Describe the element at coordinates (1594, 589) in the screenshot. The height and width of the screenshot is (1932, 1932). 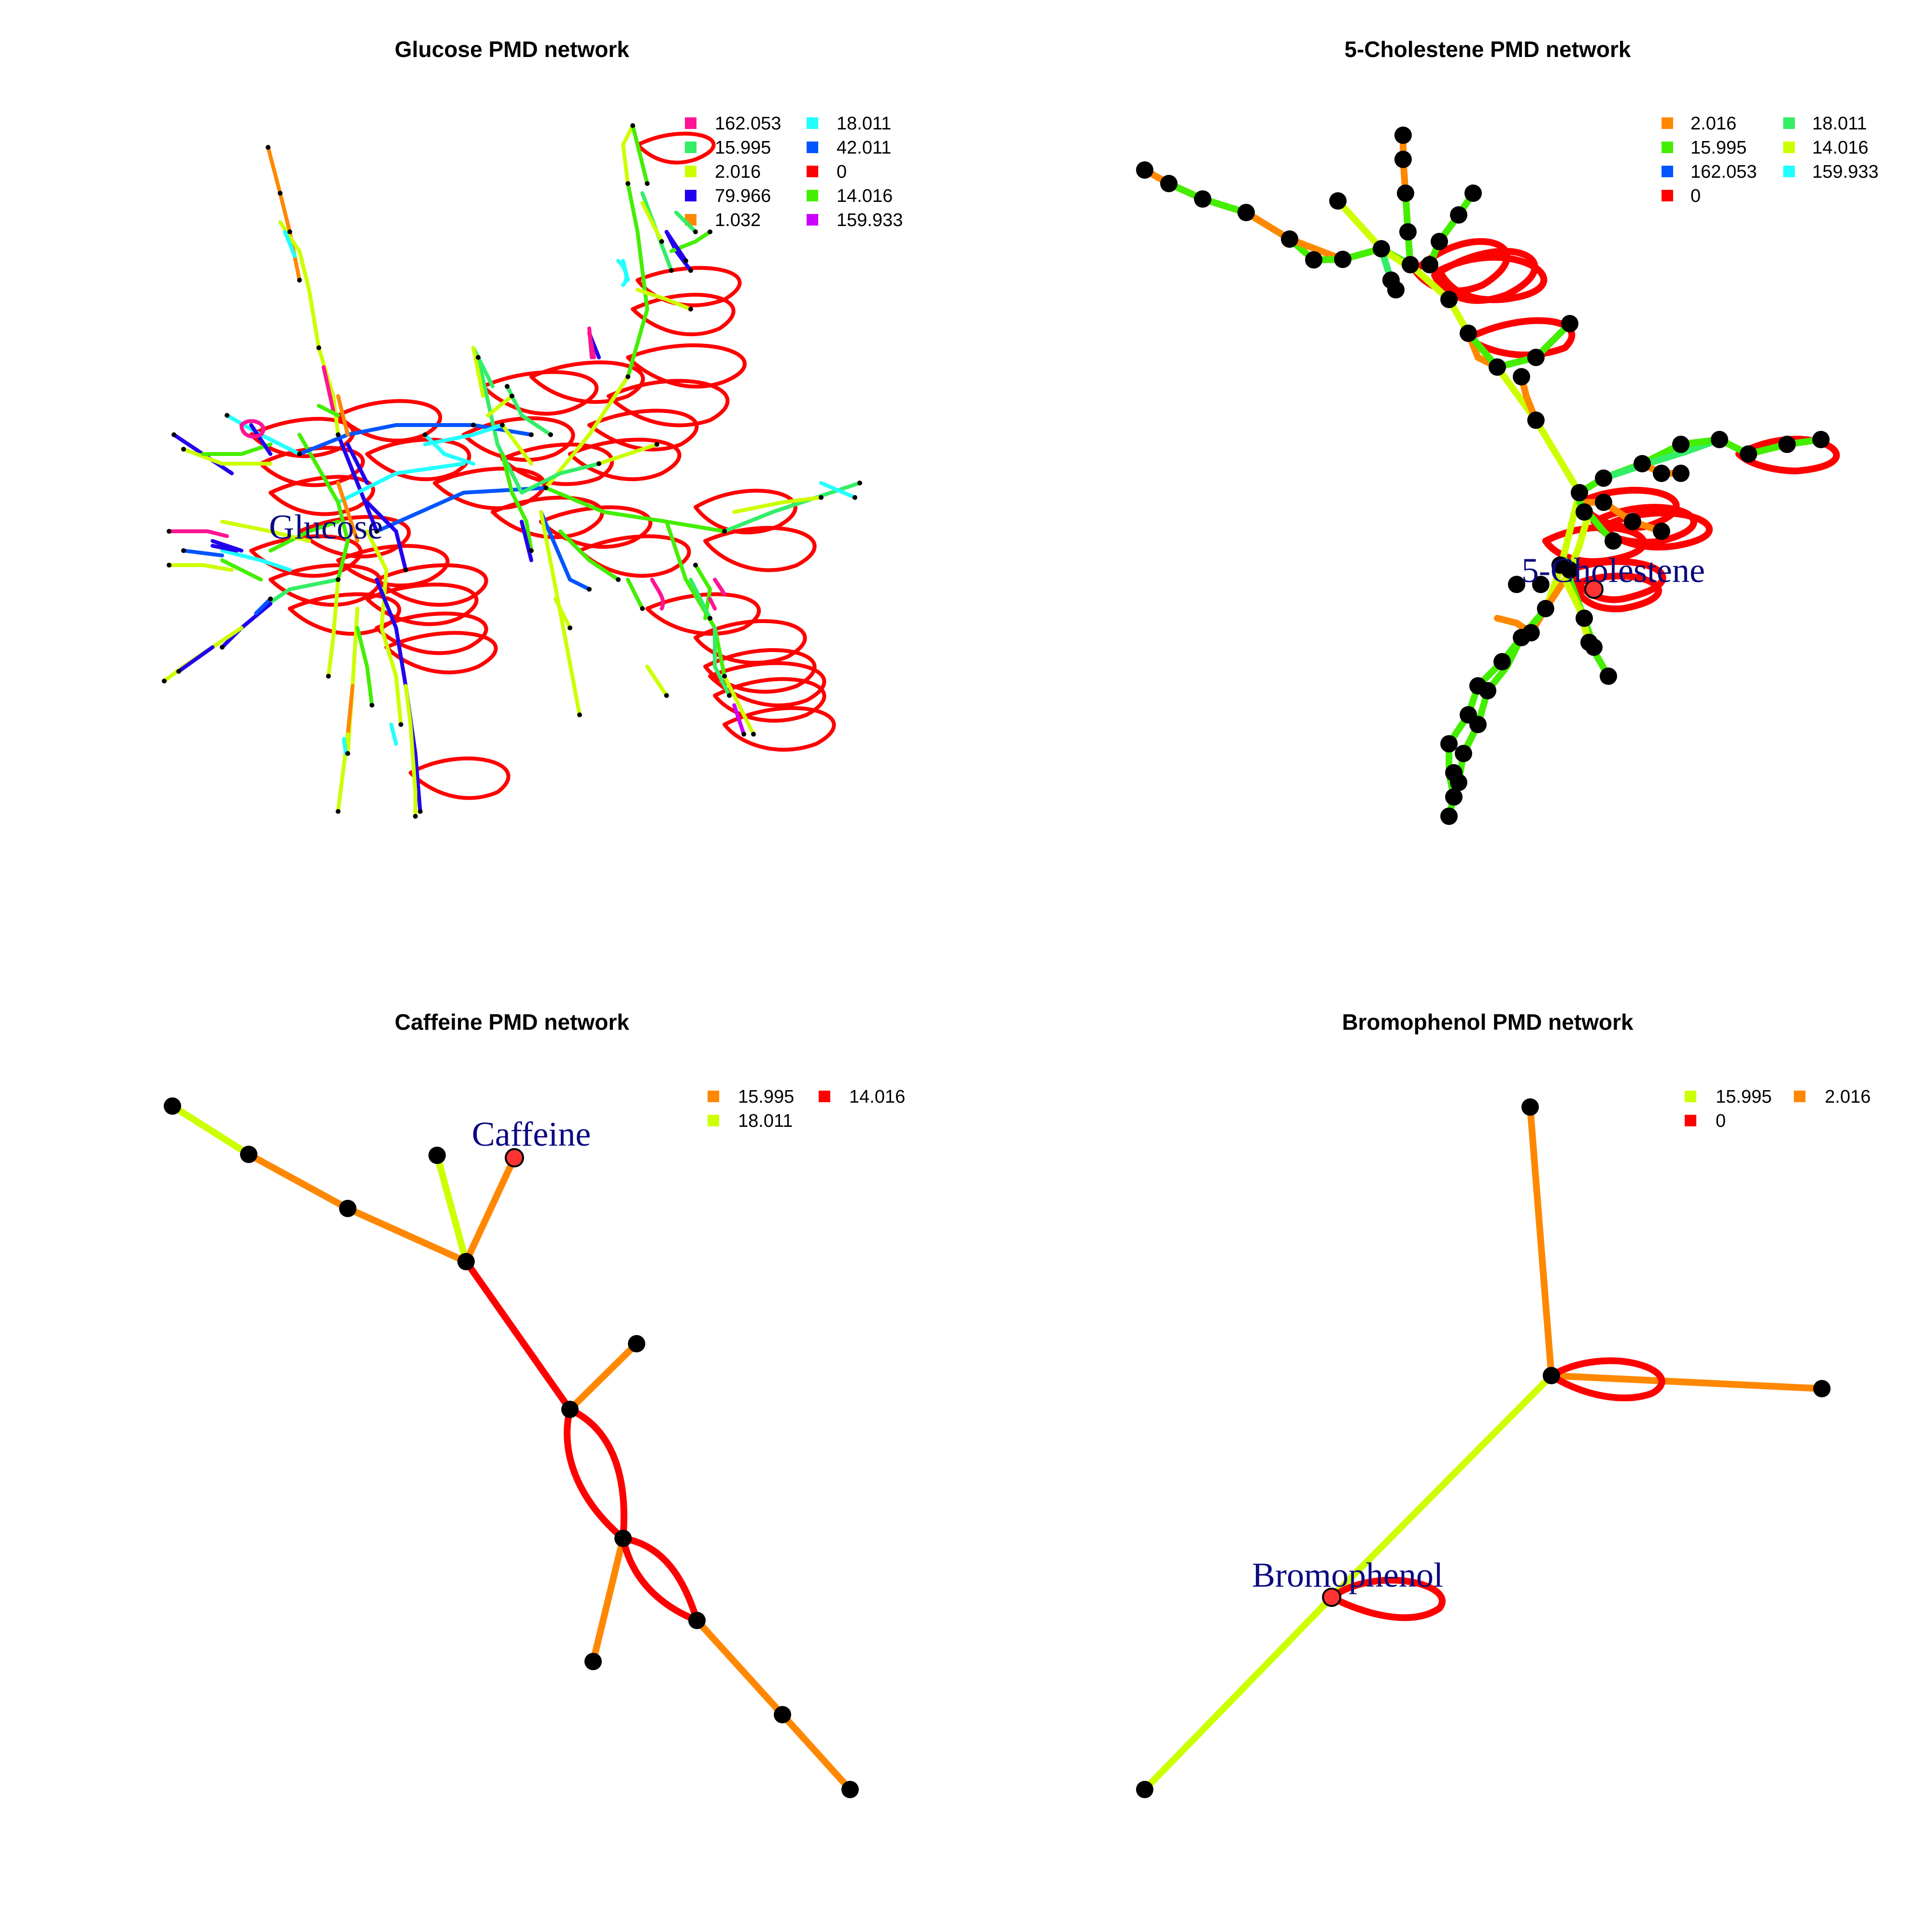
I see `cholestene-highlight-node` at that location.